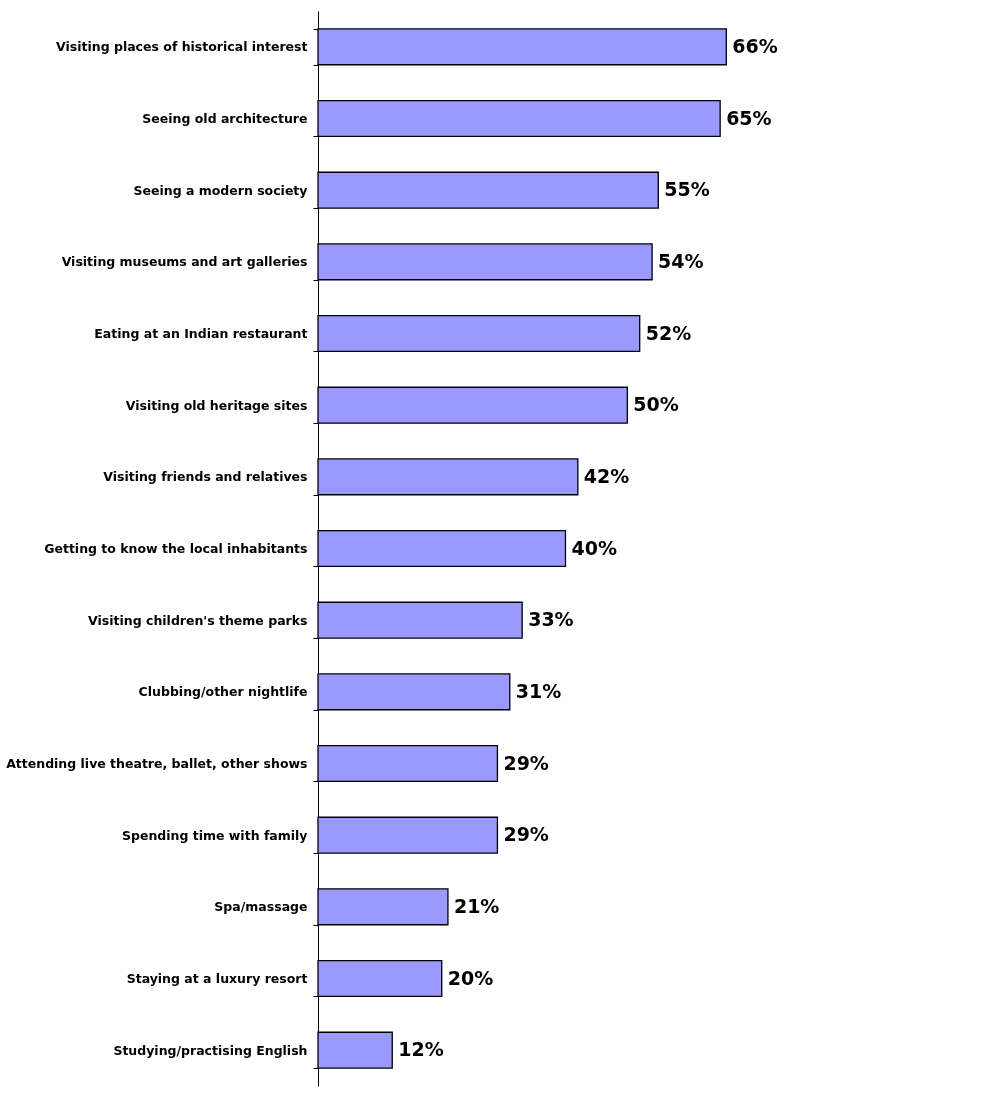  What do you see at coordinates (205, 477) in the screenshot?
I see `y-tick-label: Visiting friends and relatives` at bounding box center [205, 477].